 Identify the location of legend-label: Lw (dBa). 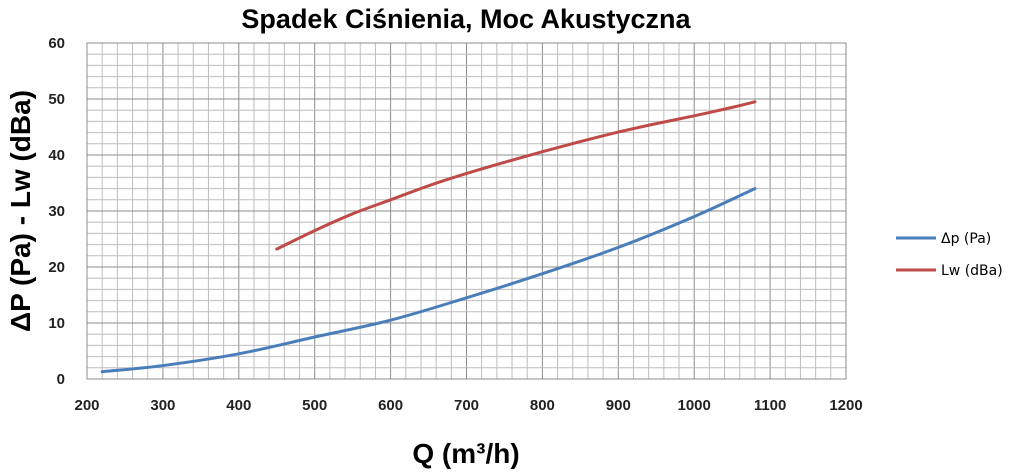
(972, 271).